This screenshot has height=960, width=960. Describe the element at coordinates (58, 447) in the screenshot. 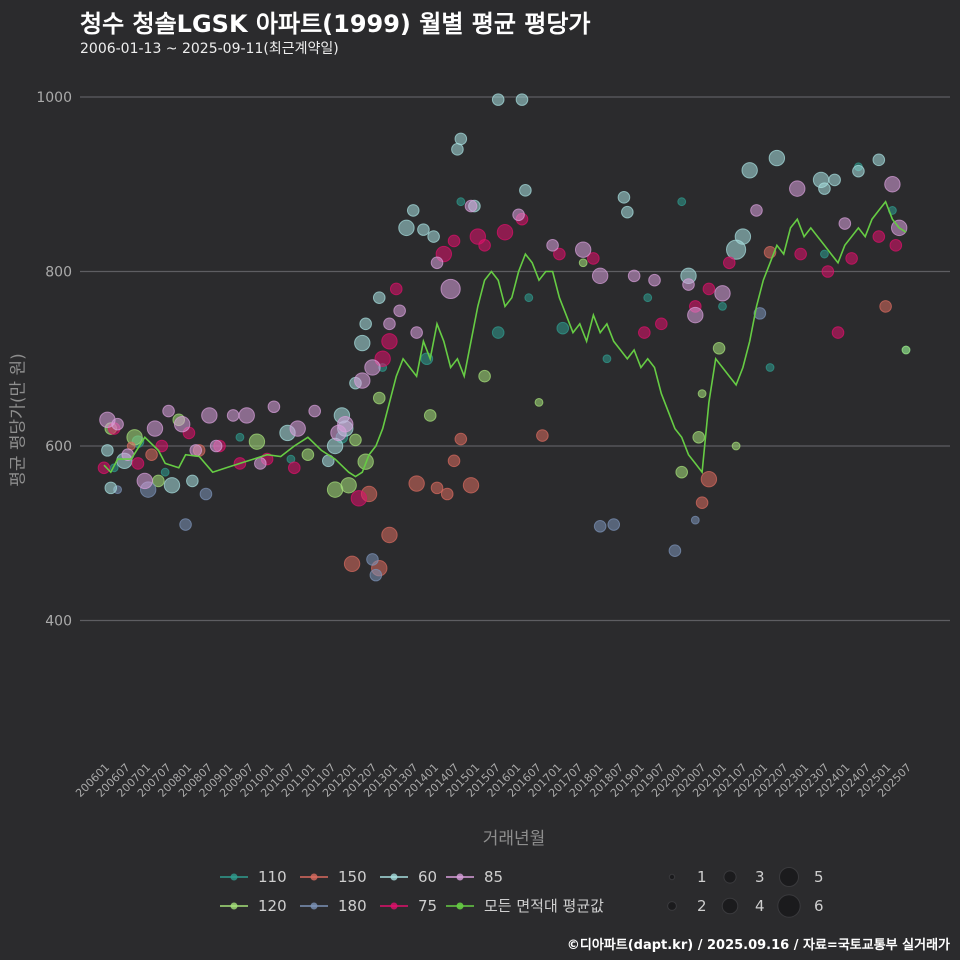

I see `y-tick-label: 600` at that location.